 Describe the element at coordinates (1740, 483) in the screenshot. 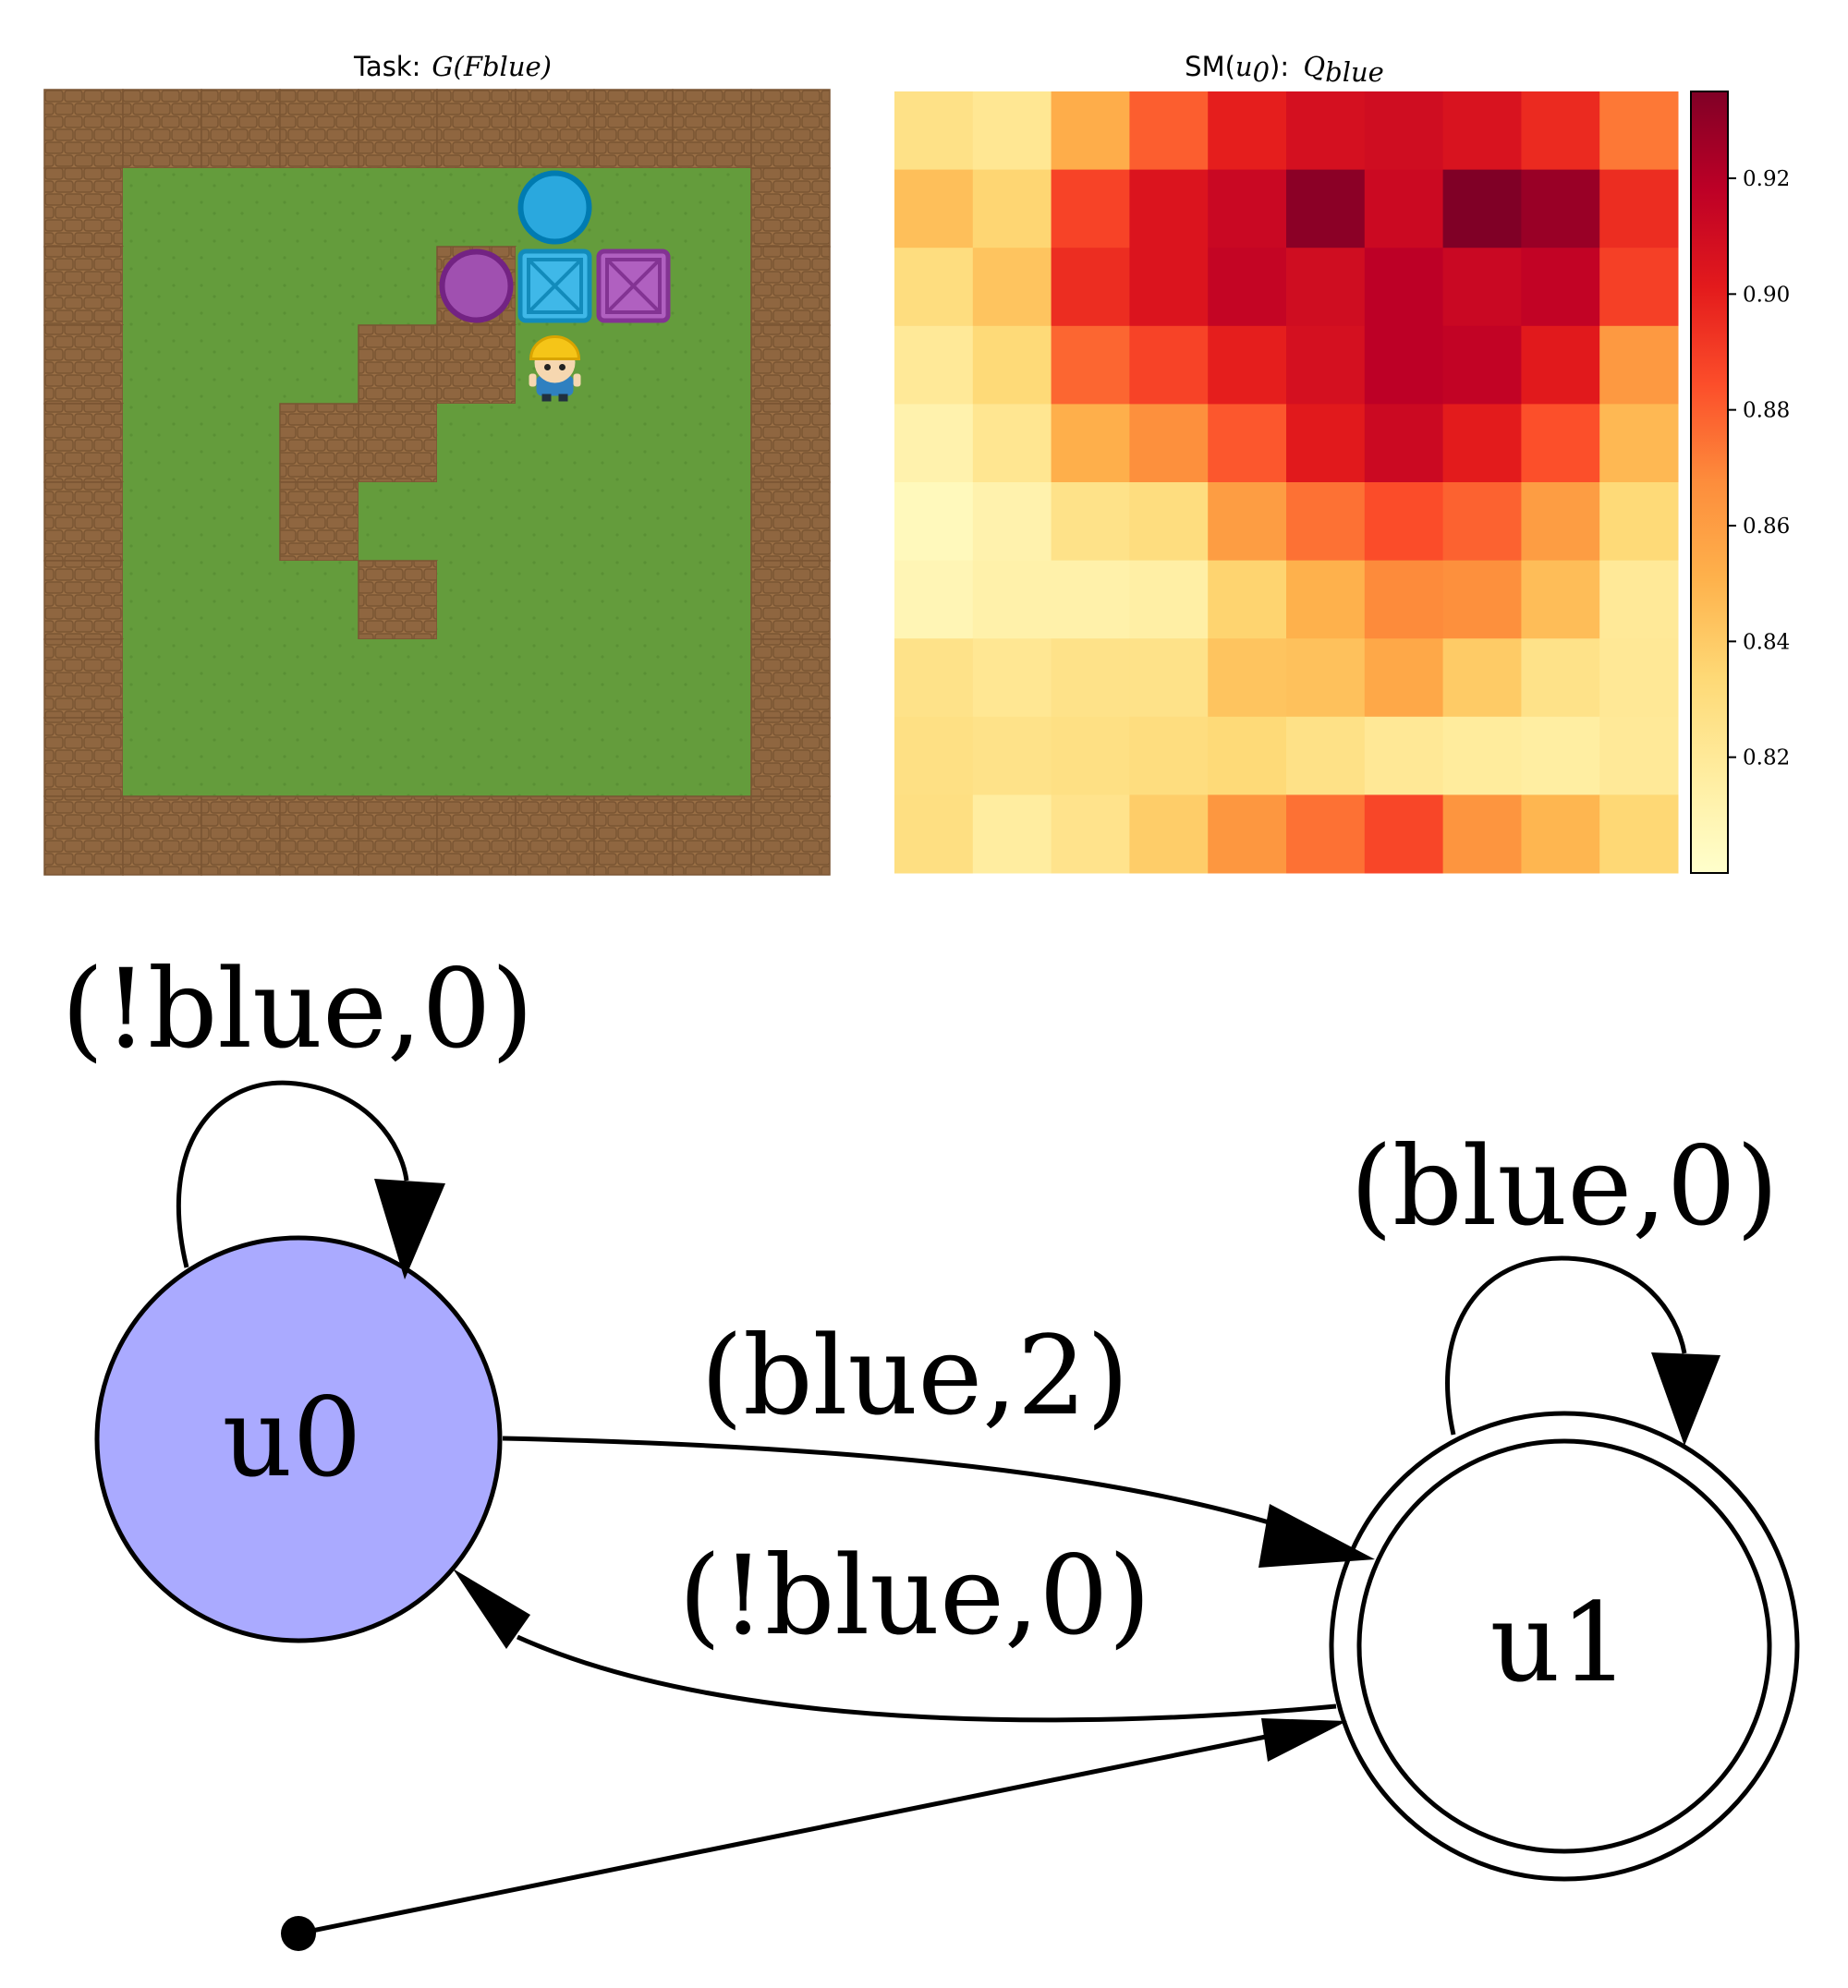

I see `colorbar: 0.82 0.84 0.86 0.88 0.90 0.92` at that location.